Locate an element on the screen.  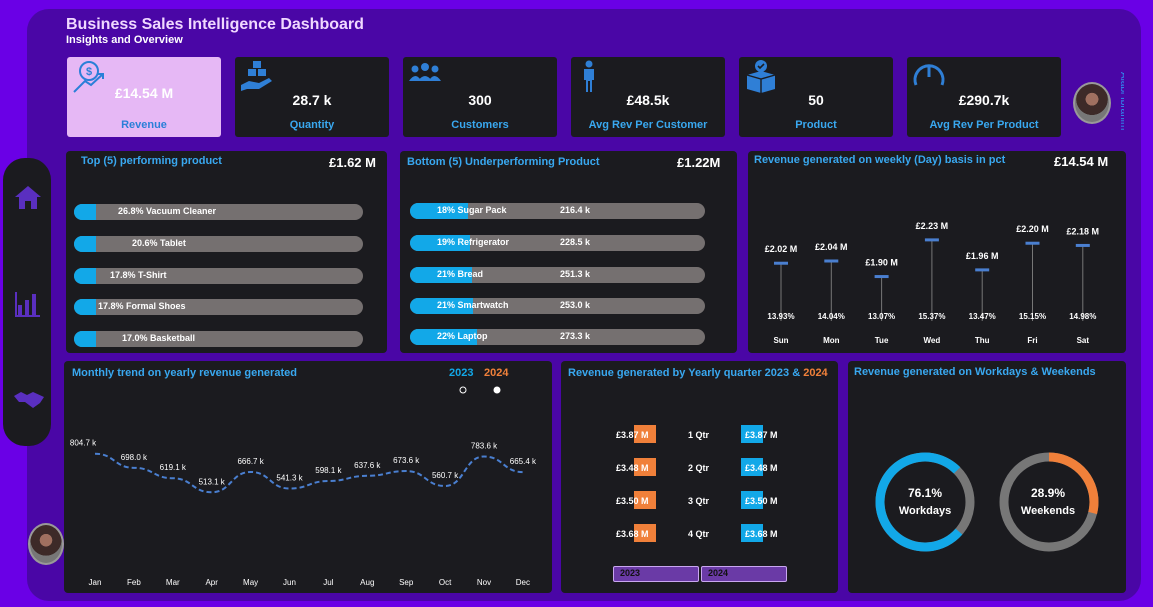
workdays-title: Revenue generated on Workdays & Weekends is located at coordinates (975, 372).